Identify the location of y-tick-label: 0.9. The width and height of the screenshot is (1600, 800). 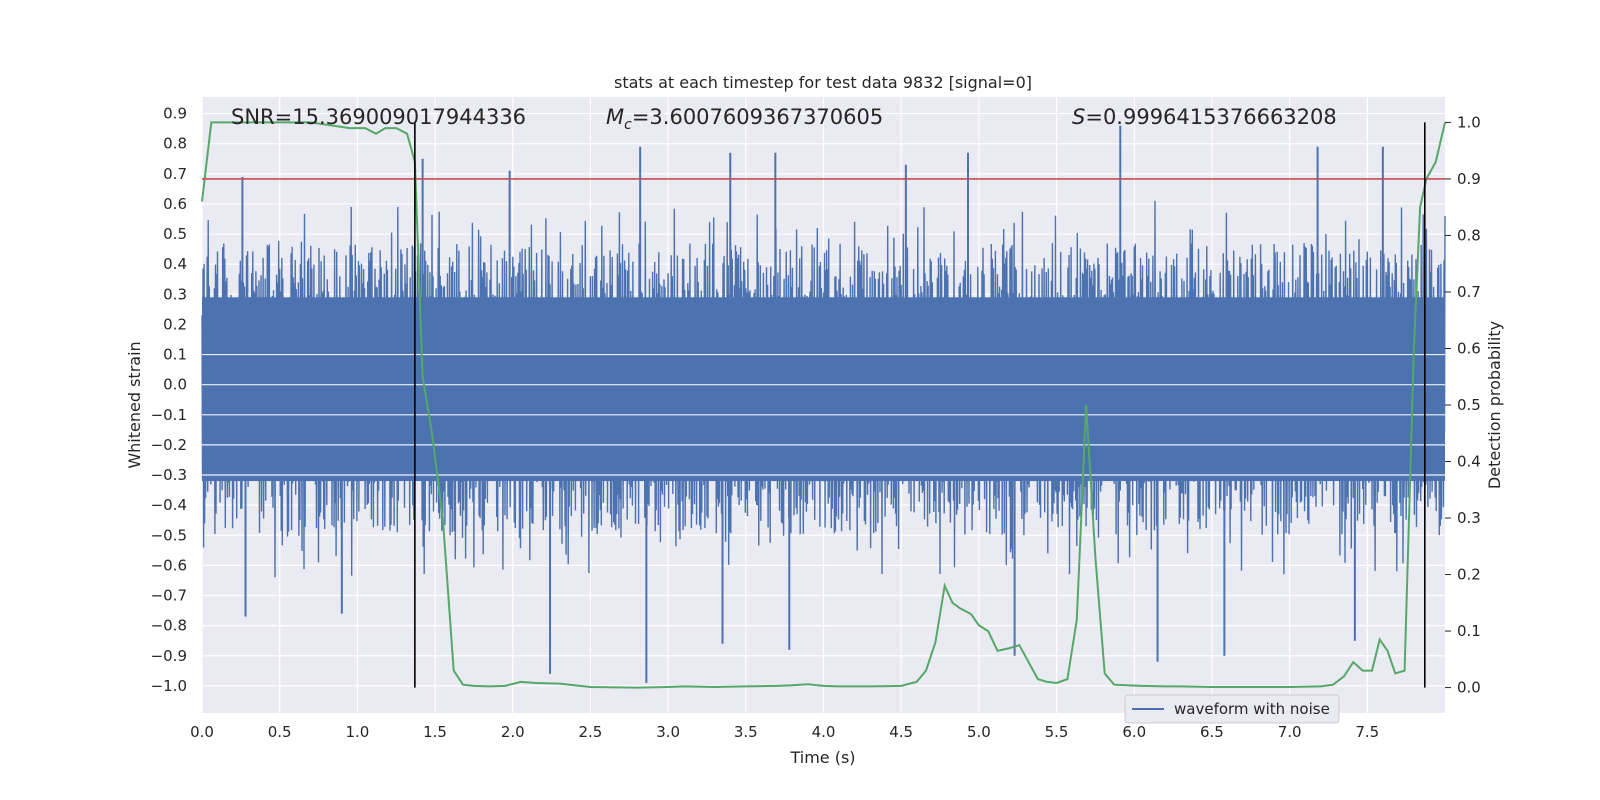
(175, 114).